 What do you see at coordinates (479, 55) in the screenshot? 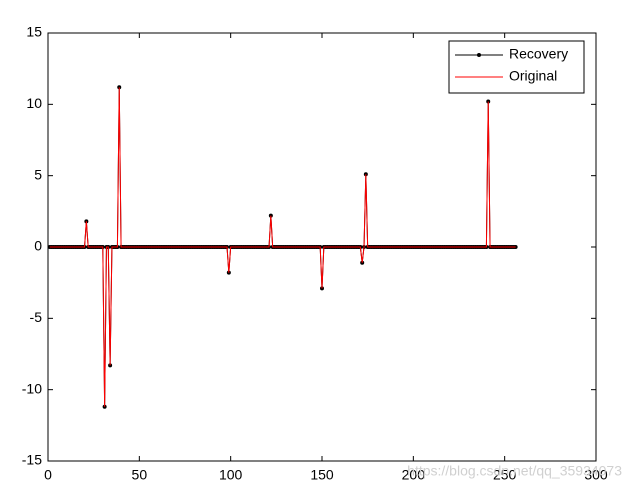
I see `legend-marker` at bounding box center [479, 55].